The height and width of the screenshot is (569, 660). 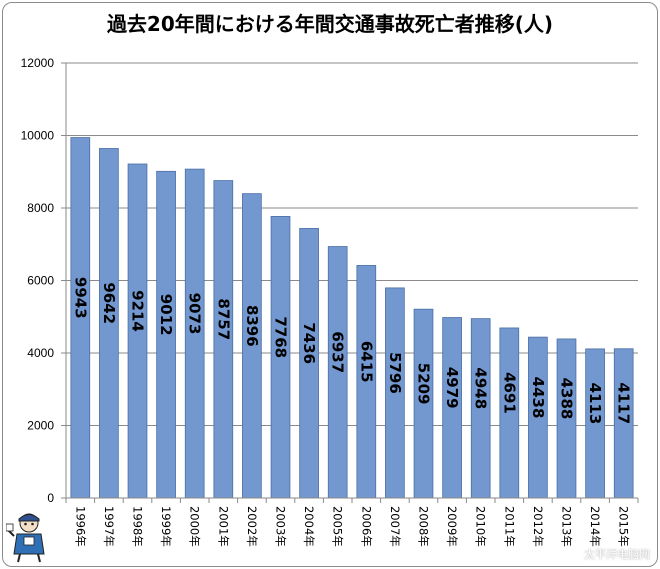 I want to click on x-tick-label-12: 2008年, so click(x=424, y=526).